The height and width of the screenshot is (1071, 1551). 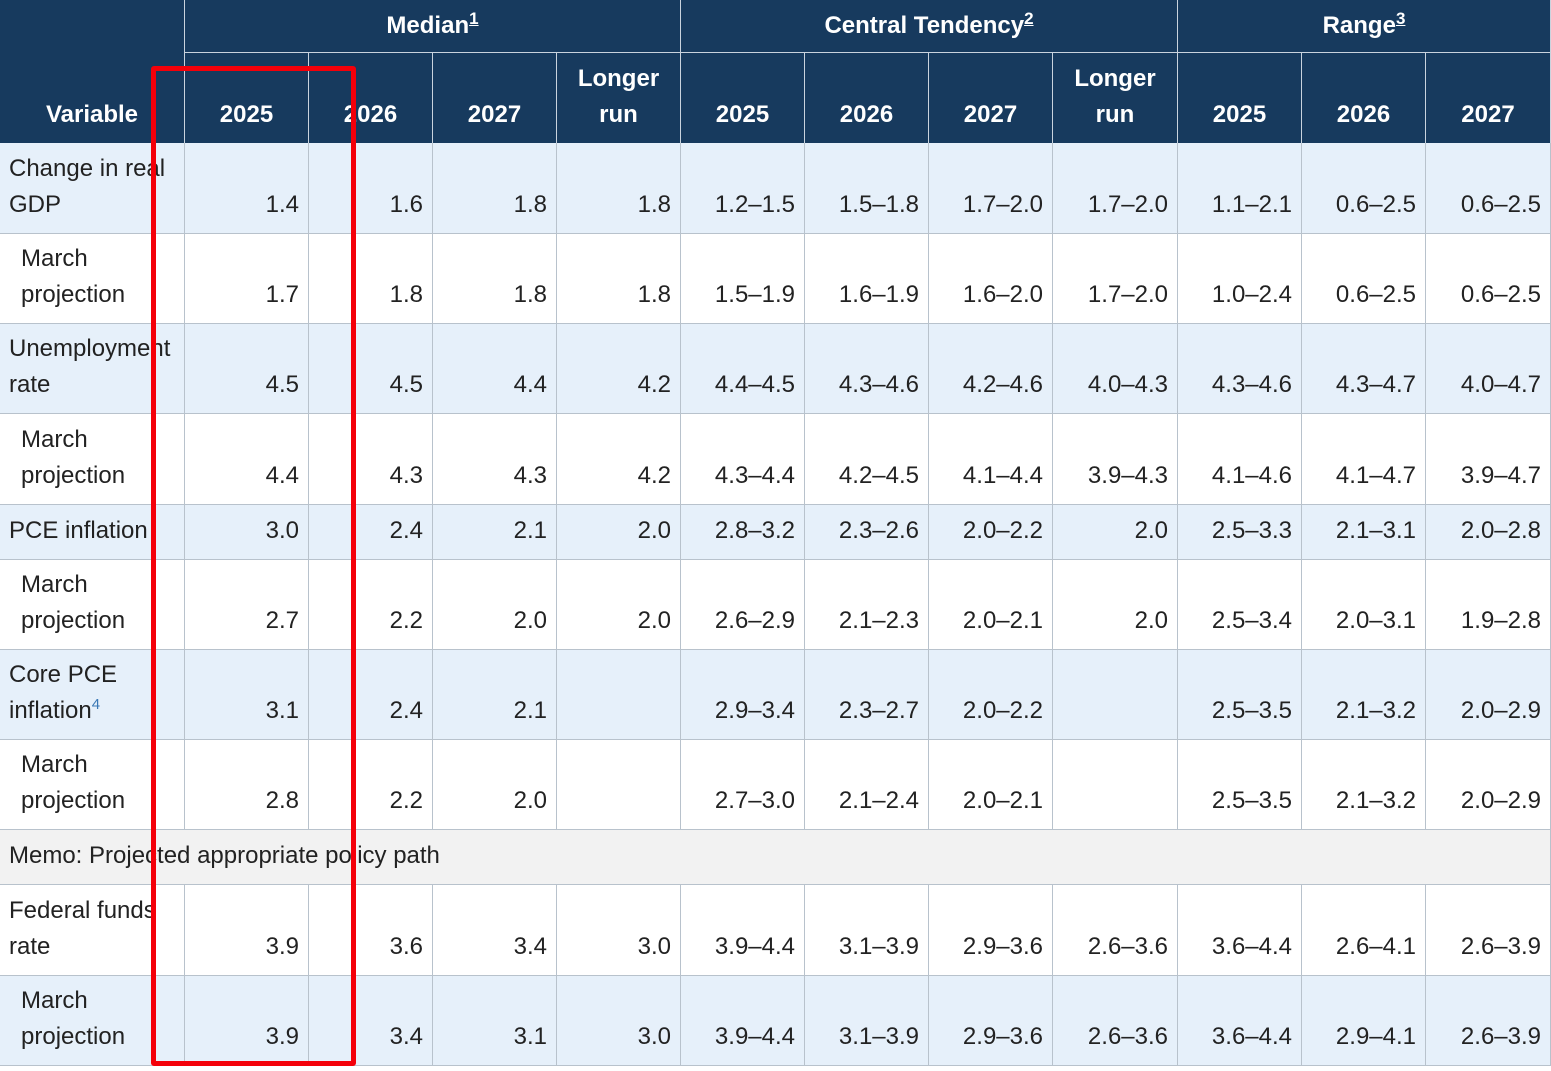 What do you see at coordinates (743, 930) in the screenshot?
I see `value-cell: 3.9–4.4` at bounding box center [743, 930].